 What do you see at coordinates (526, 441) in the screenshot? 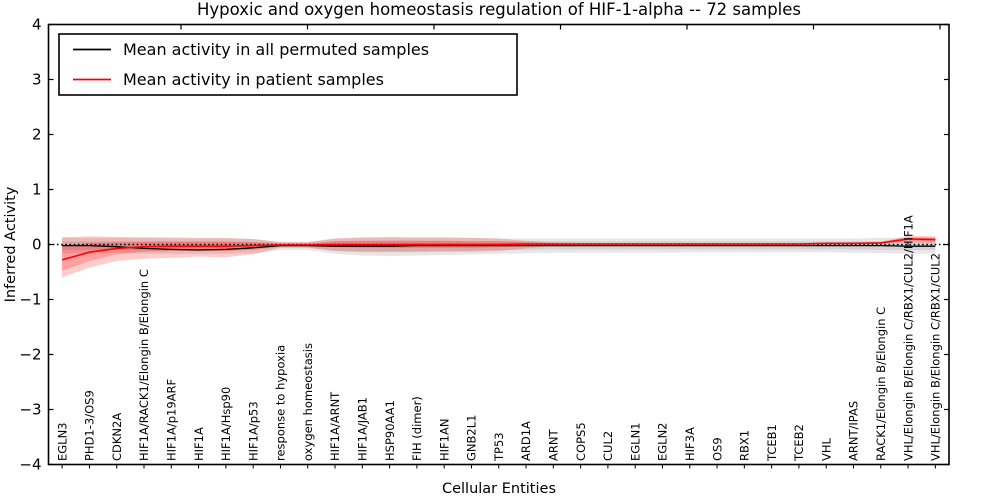
I see `x-tick-label: ARD1A` at bounding box center [526, 441].